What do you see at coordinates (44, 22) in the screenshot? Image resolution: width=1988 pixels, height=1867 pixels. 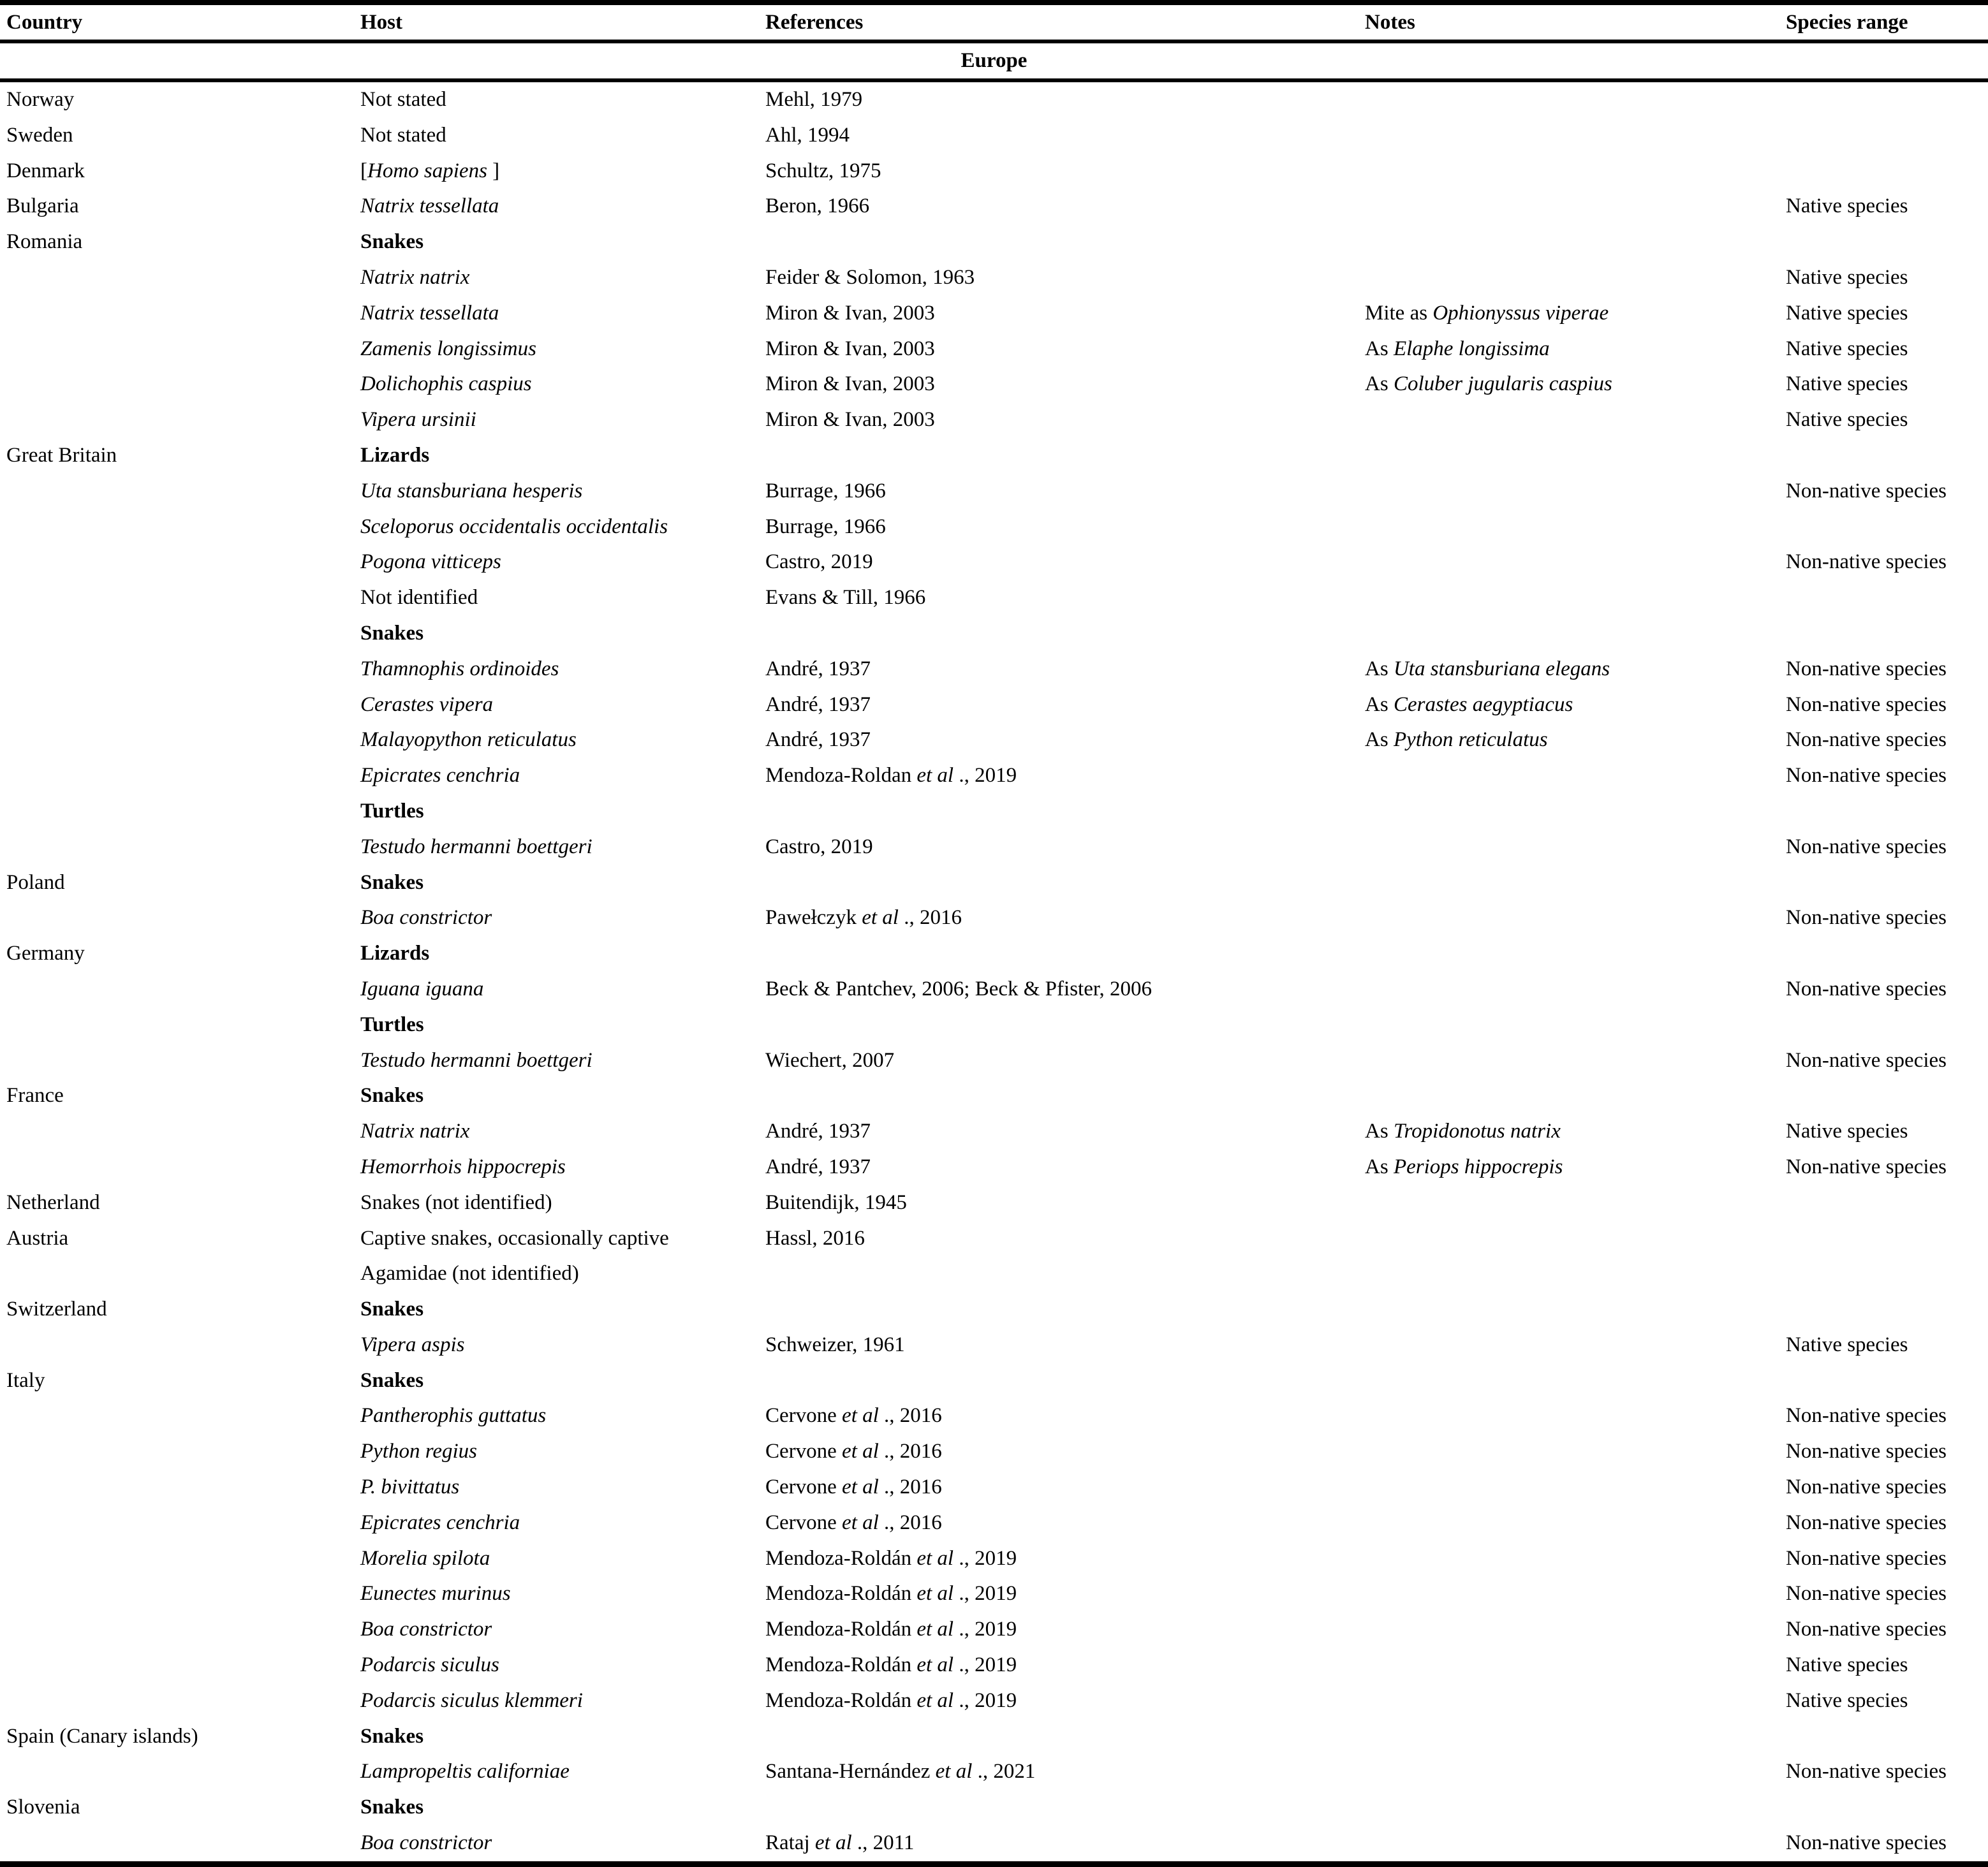 I see `column-header-country: Country` at bounding box center [44, 22].